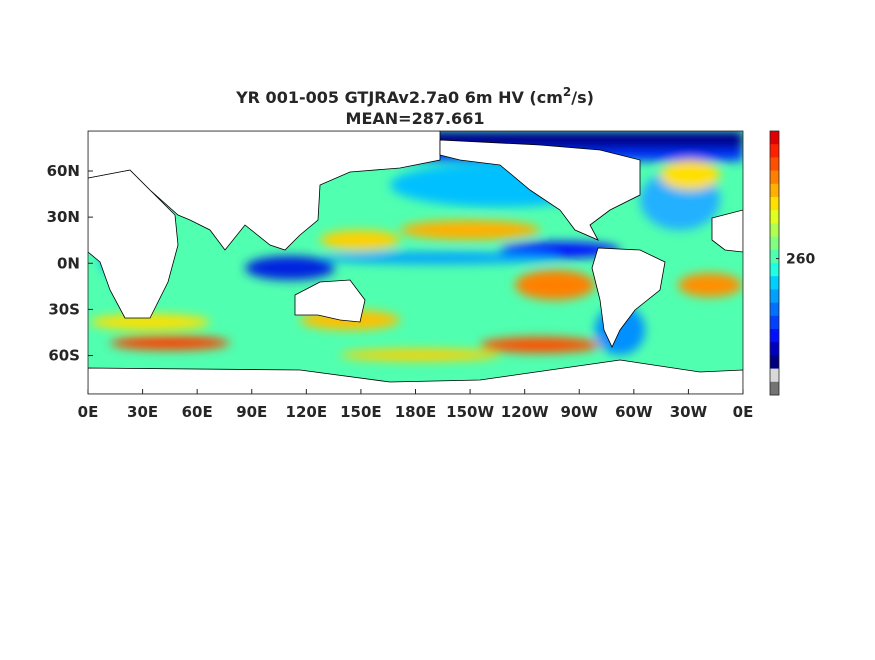 The width and height of the screenshot is (875, 660). Describe the element at coordinates (63, 171) in the screenshot. I see `y-tick-label: 60N` at that location.